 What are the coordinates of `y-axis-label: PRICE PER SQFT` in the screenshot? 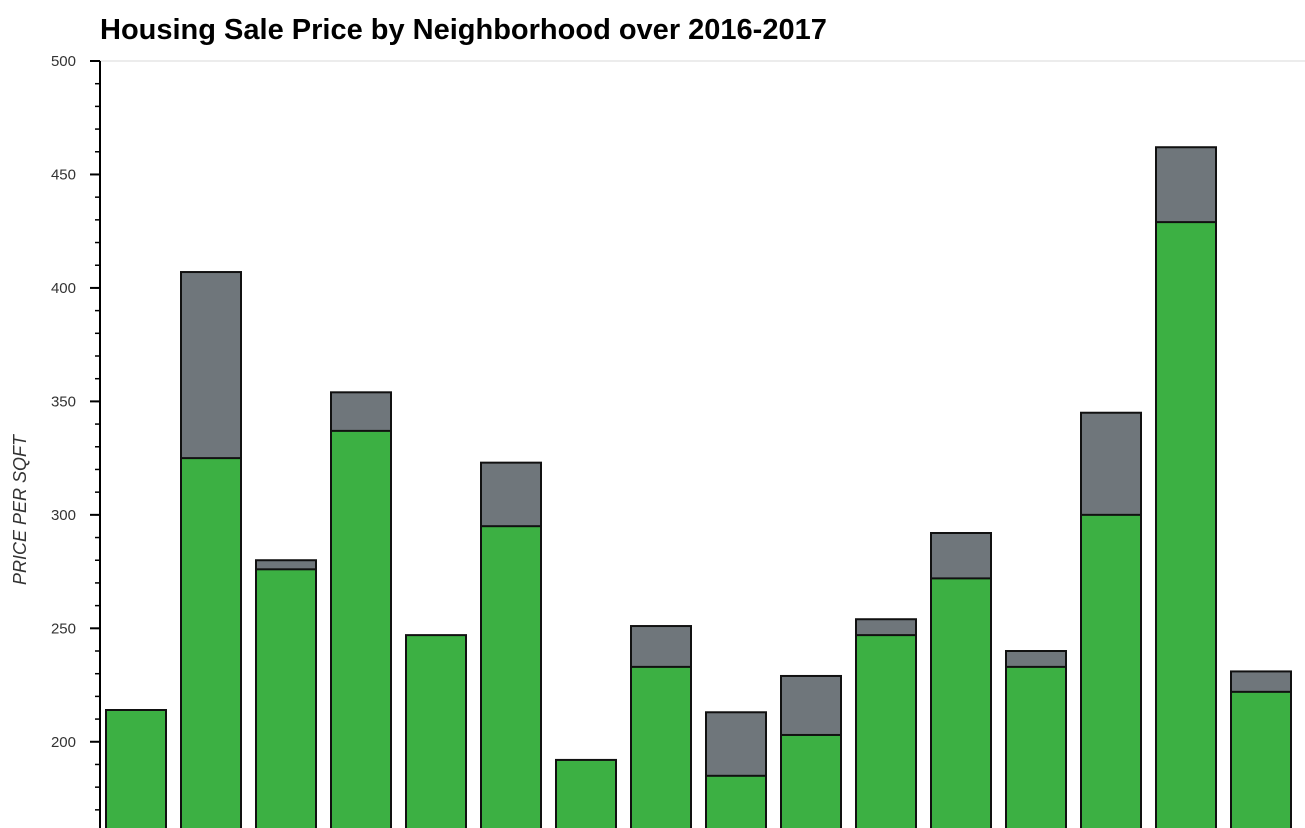 It's located at (20, 509).